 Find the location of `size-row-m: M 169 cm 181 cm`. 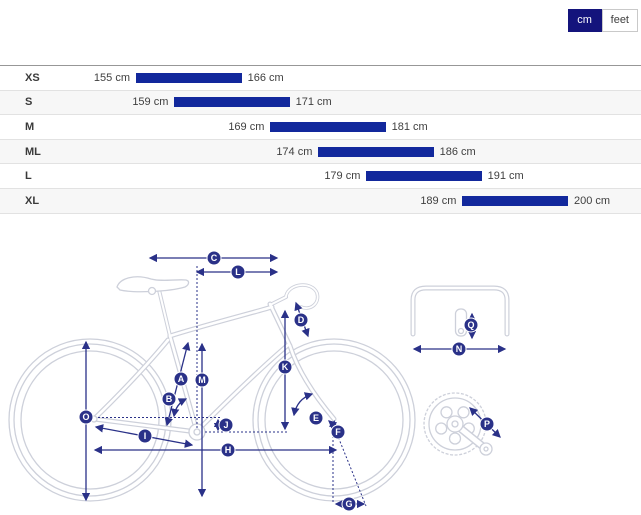

size-row-m: M 169 cm 181 cm is located at coordinates (320, 127).